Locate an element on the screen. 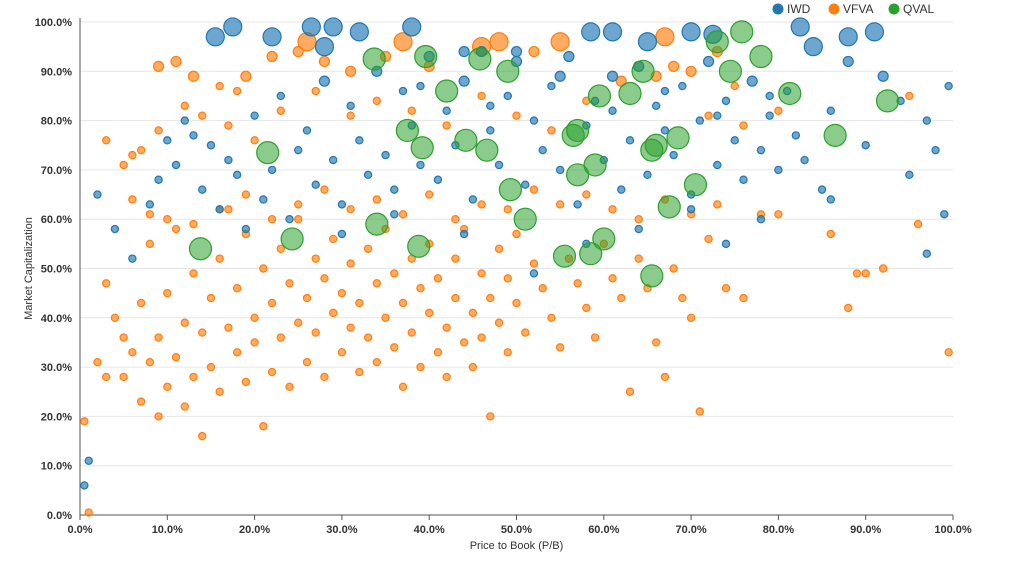  legend-marker-vfva is located at coordinates (834, 9).